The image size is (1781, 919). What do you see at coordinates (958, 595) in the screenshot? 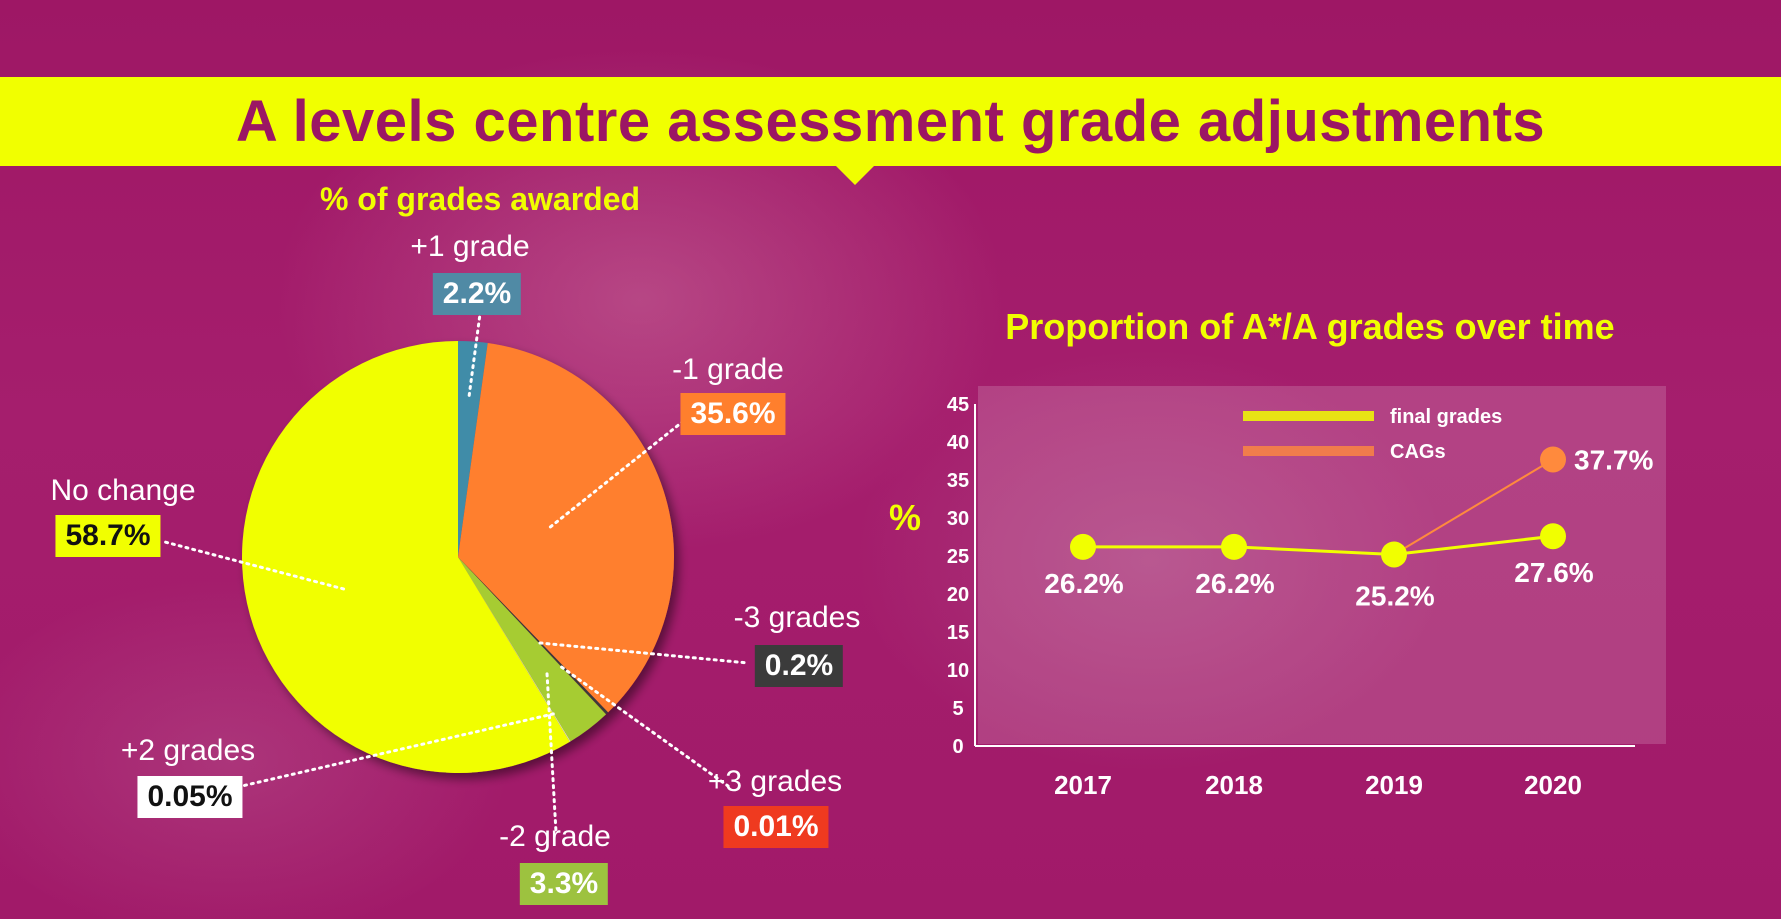
I see `y-tick-label: 20` at bounding box center [958, 595].